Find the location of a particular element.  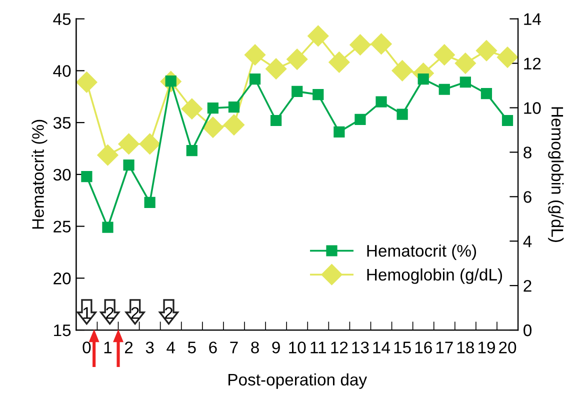

y2-tick-label: 4 is located at coordinates (527, 242).